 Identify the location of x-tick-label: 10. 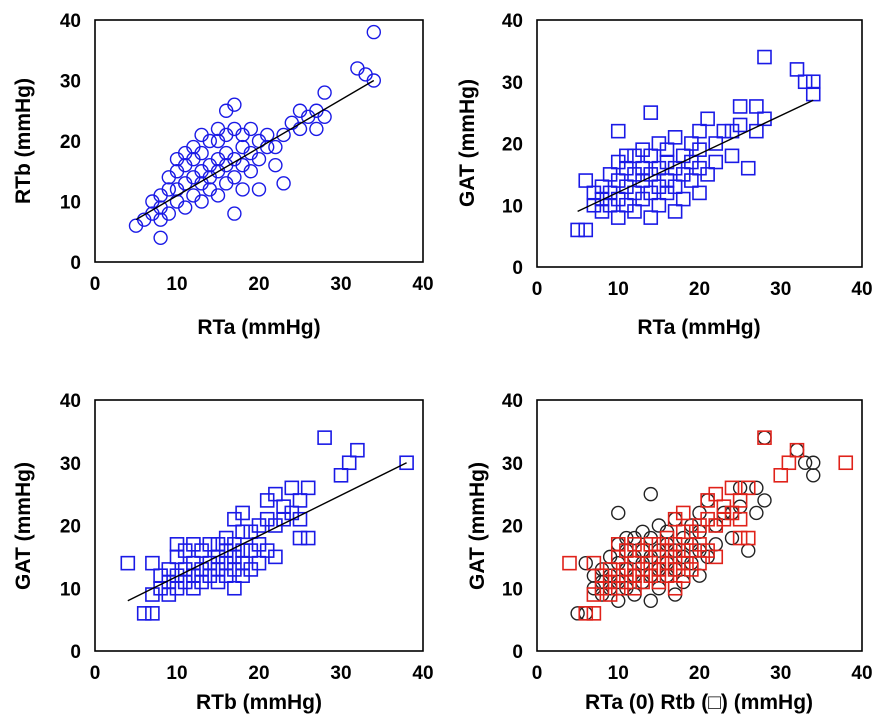
(618, 289).